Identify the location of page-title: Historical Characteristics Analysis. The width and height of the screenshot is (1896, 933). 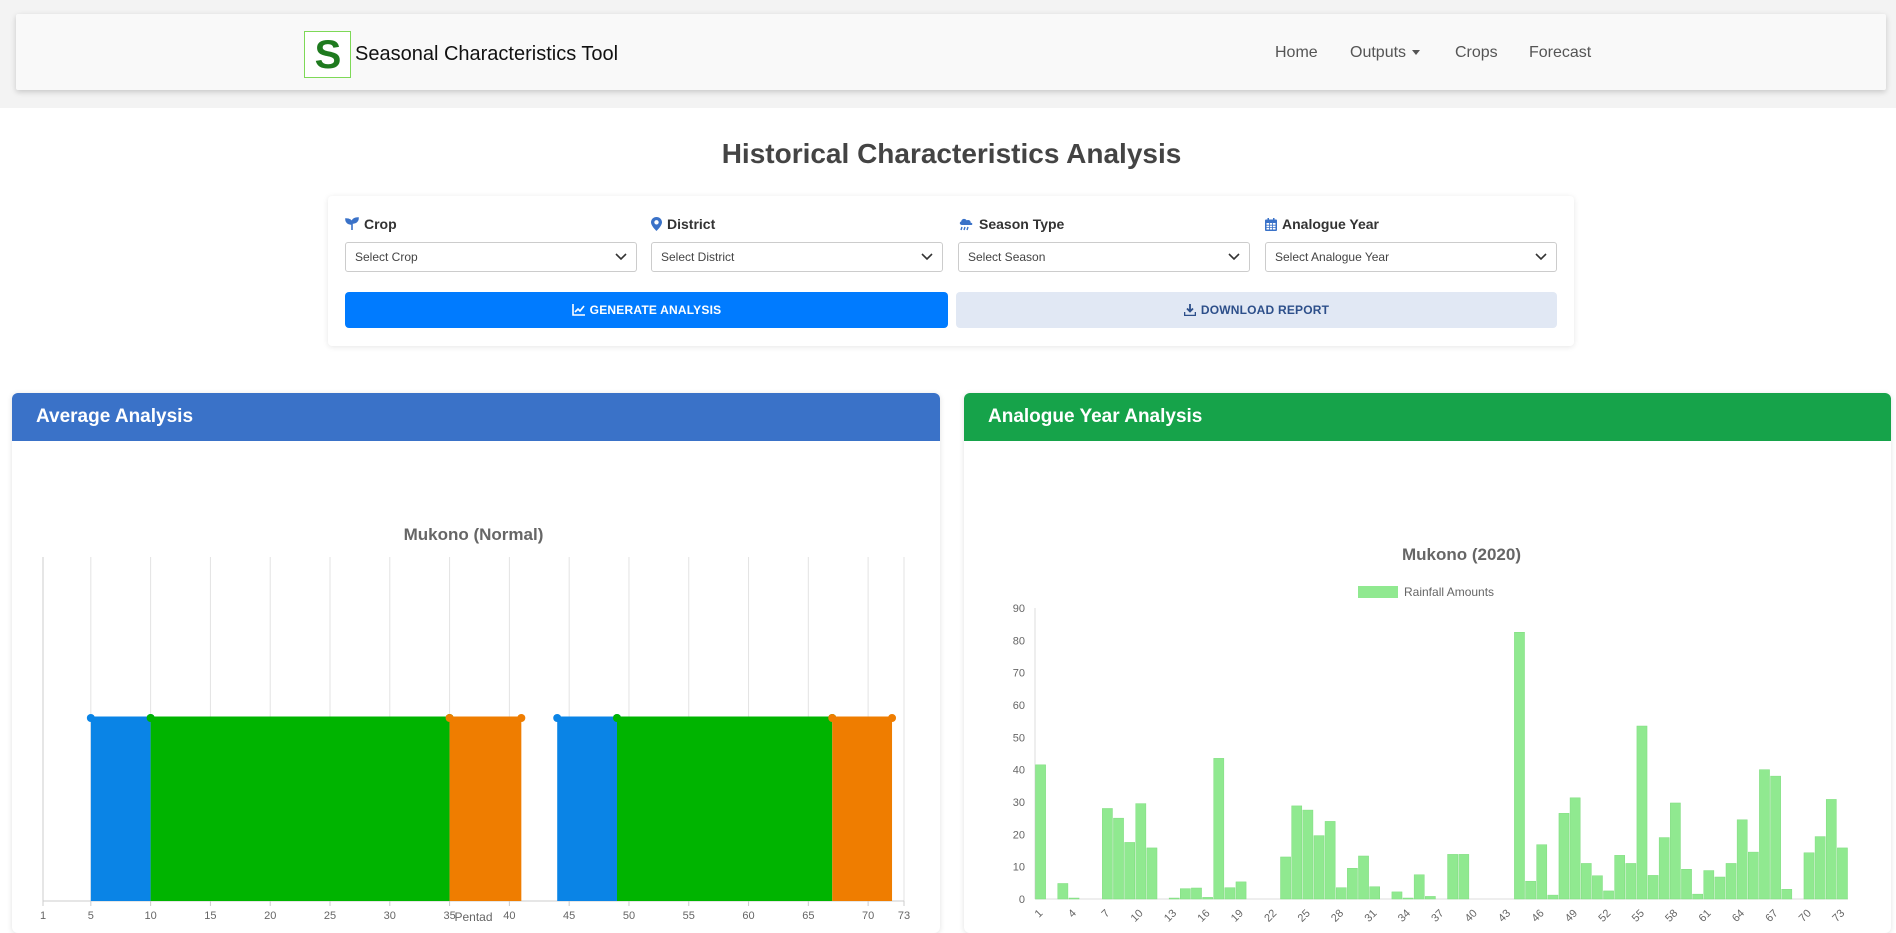
(951, 153).